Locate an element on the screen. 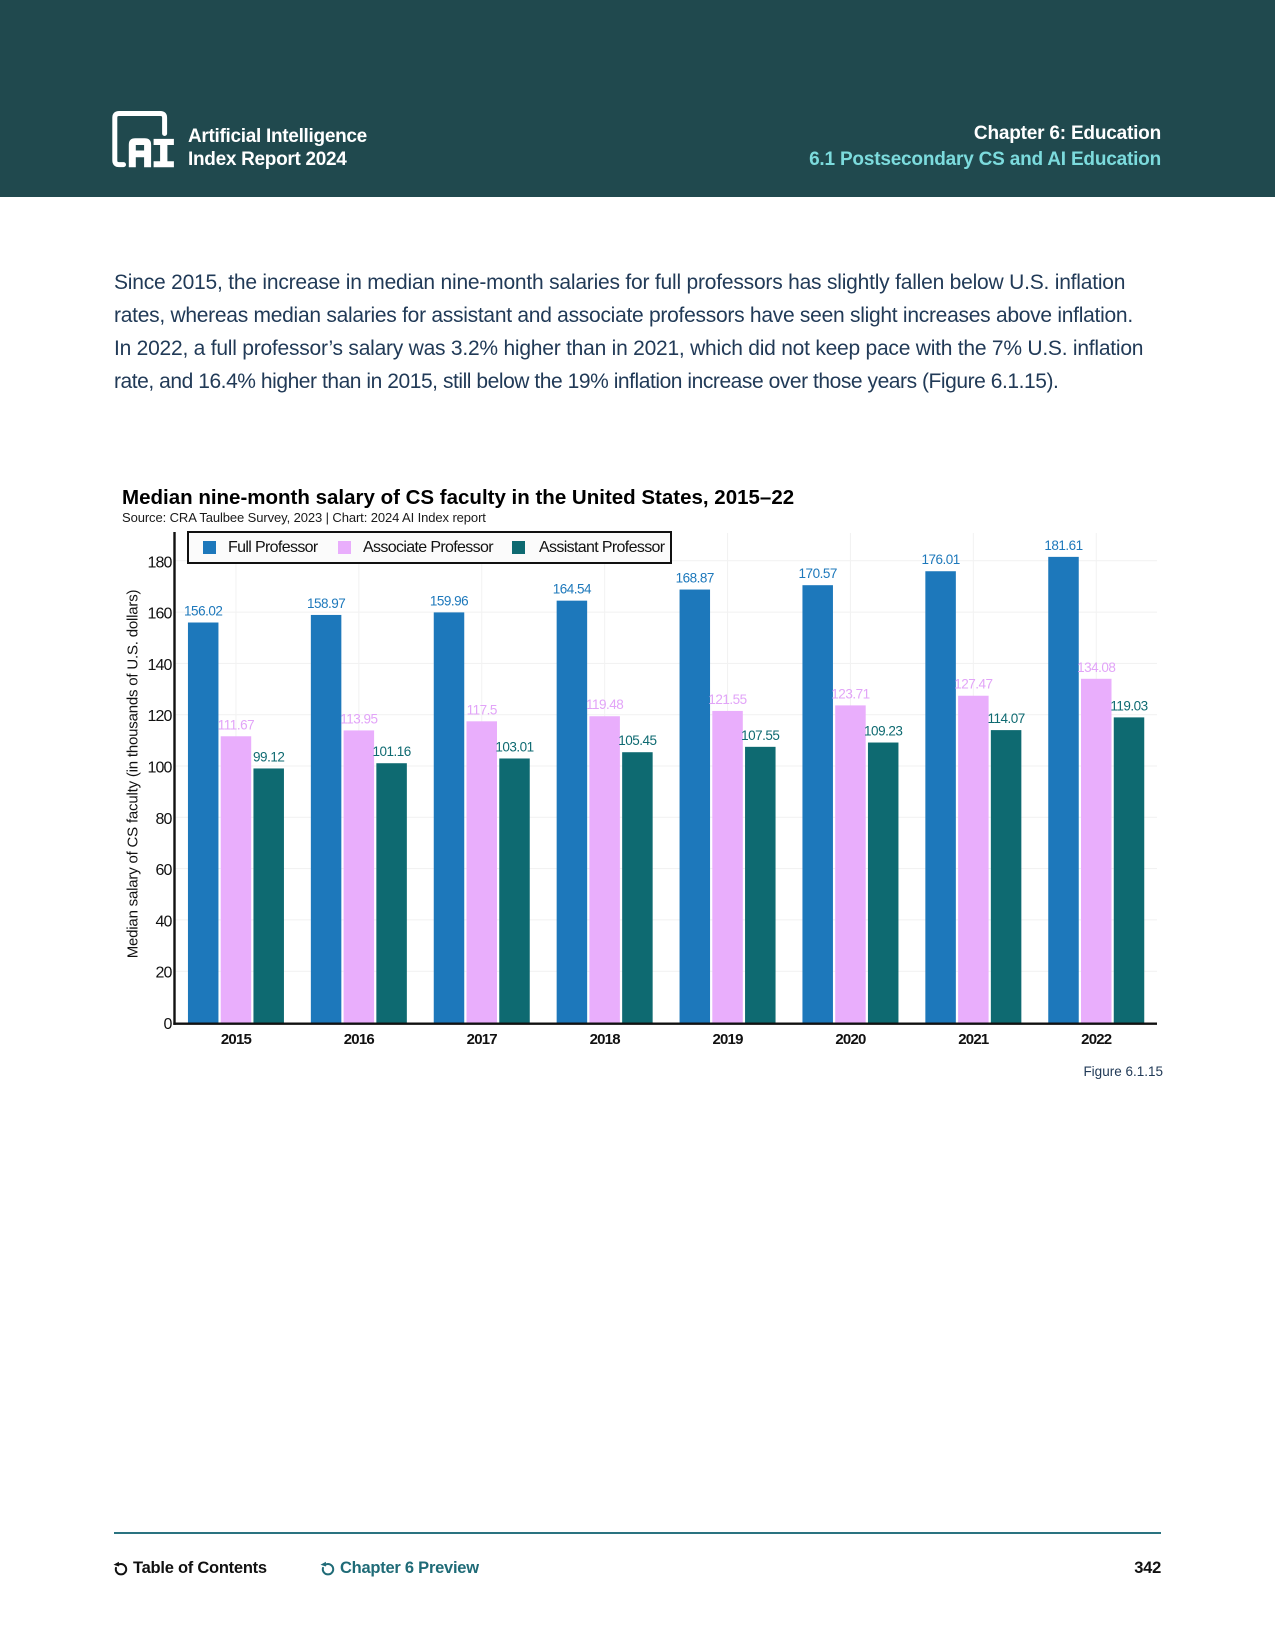 The image size is (1275, 1650). svg-text: 160 is located at coordinates (160, 614).